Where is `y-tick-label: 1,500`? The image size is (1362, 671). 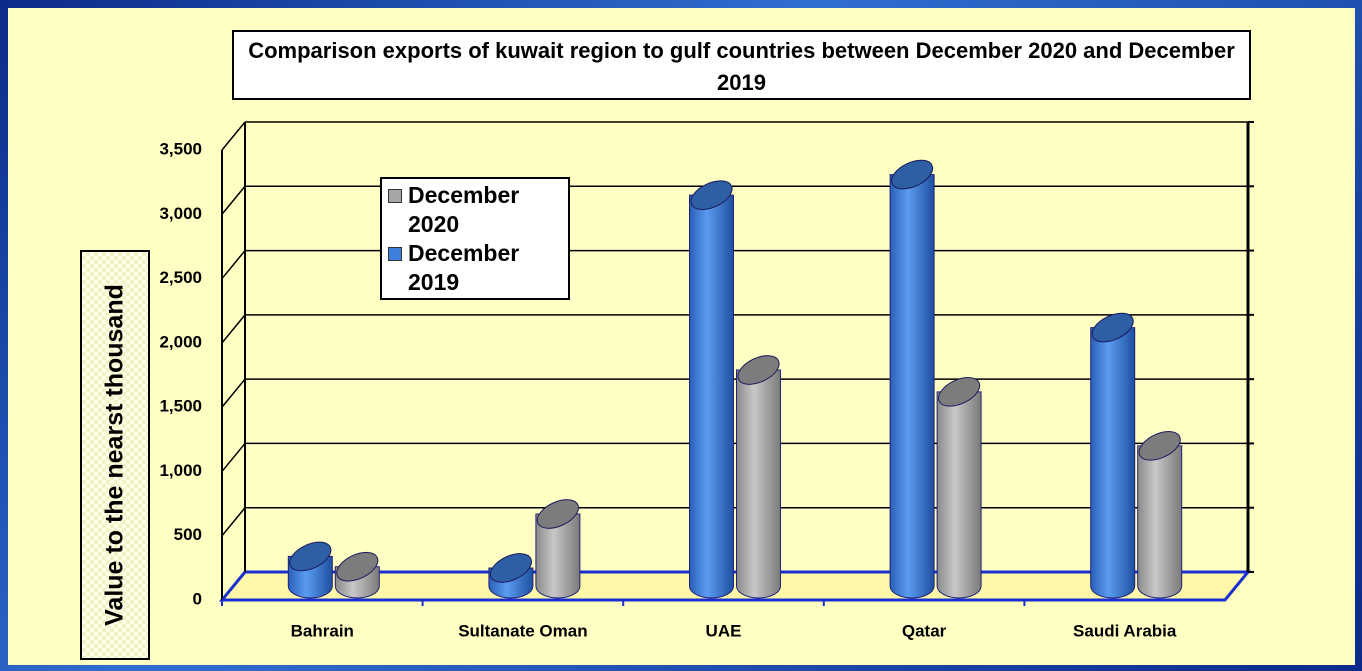
y-tick-label: 1,500 is located at coordinates (180, 406).